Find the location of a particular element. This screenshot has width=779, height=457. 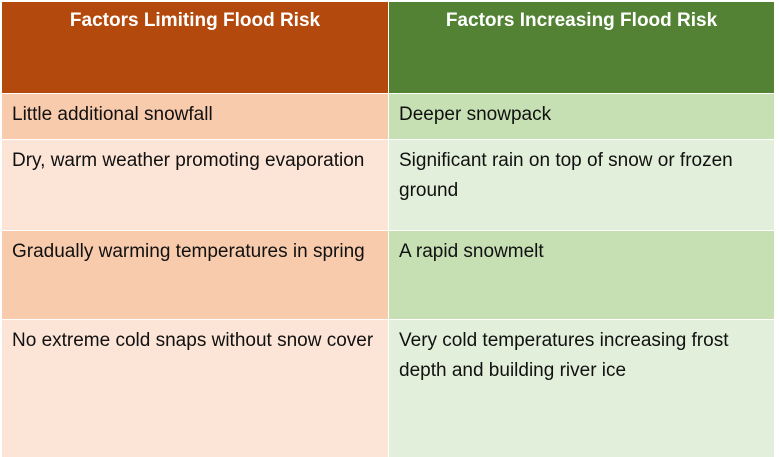

cell-increasing-1: Deeper snowpack is located at coordinates (581, 116).